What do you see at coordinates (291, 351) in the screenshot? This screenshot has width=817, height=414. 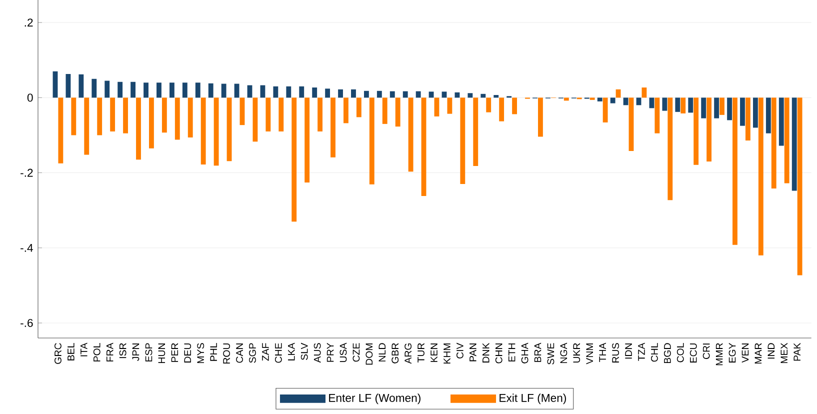 I see `x-tick-label: LKA` at bounding box center [291, 351].